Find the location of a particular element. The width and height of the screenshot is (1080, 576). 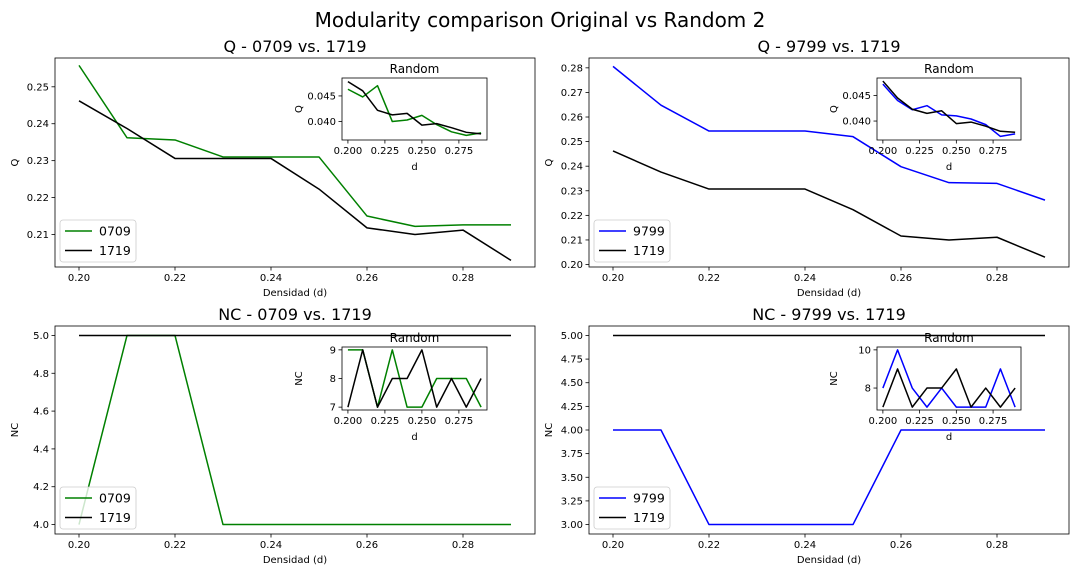

chart-title: Q - 9799 vs. 1719 is located at coordinates (828, 46).